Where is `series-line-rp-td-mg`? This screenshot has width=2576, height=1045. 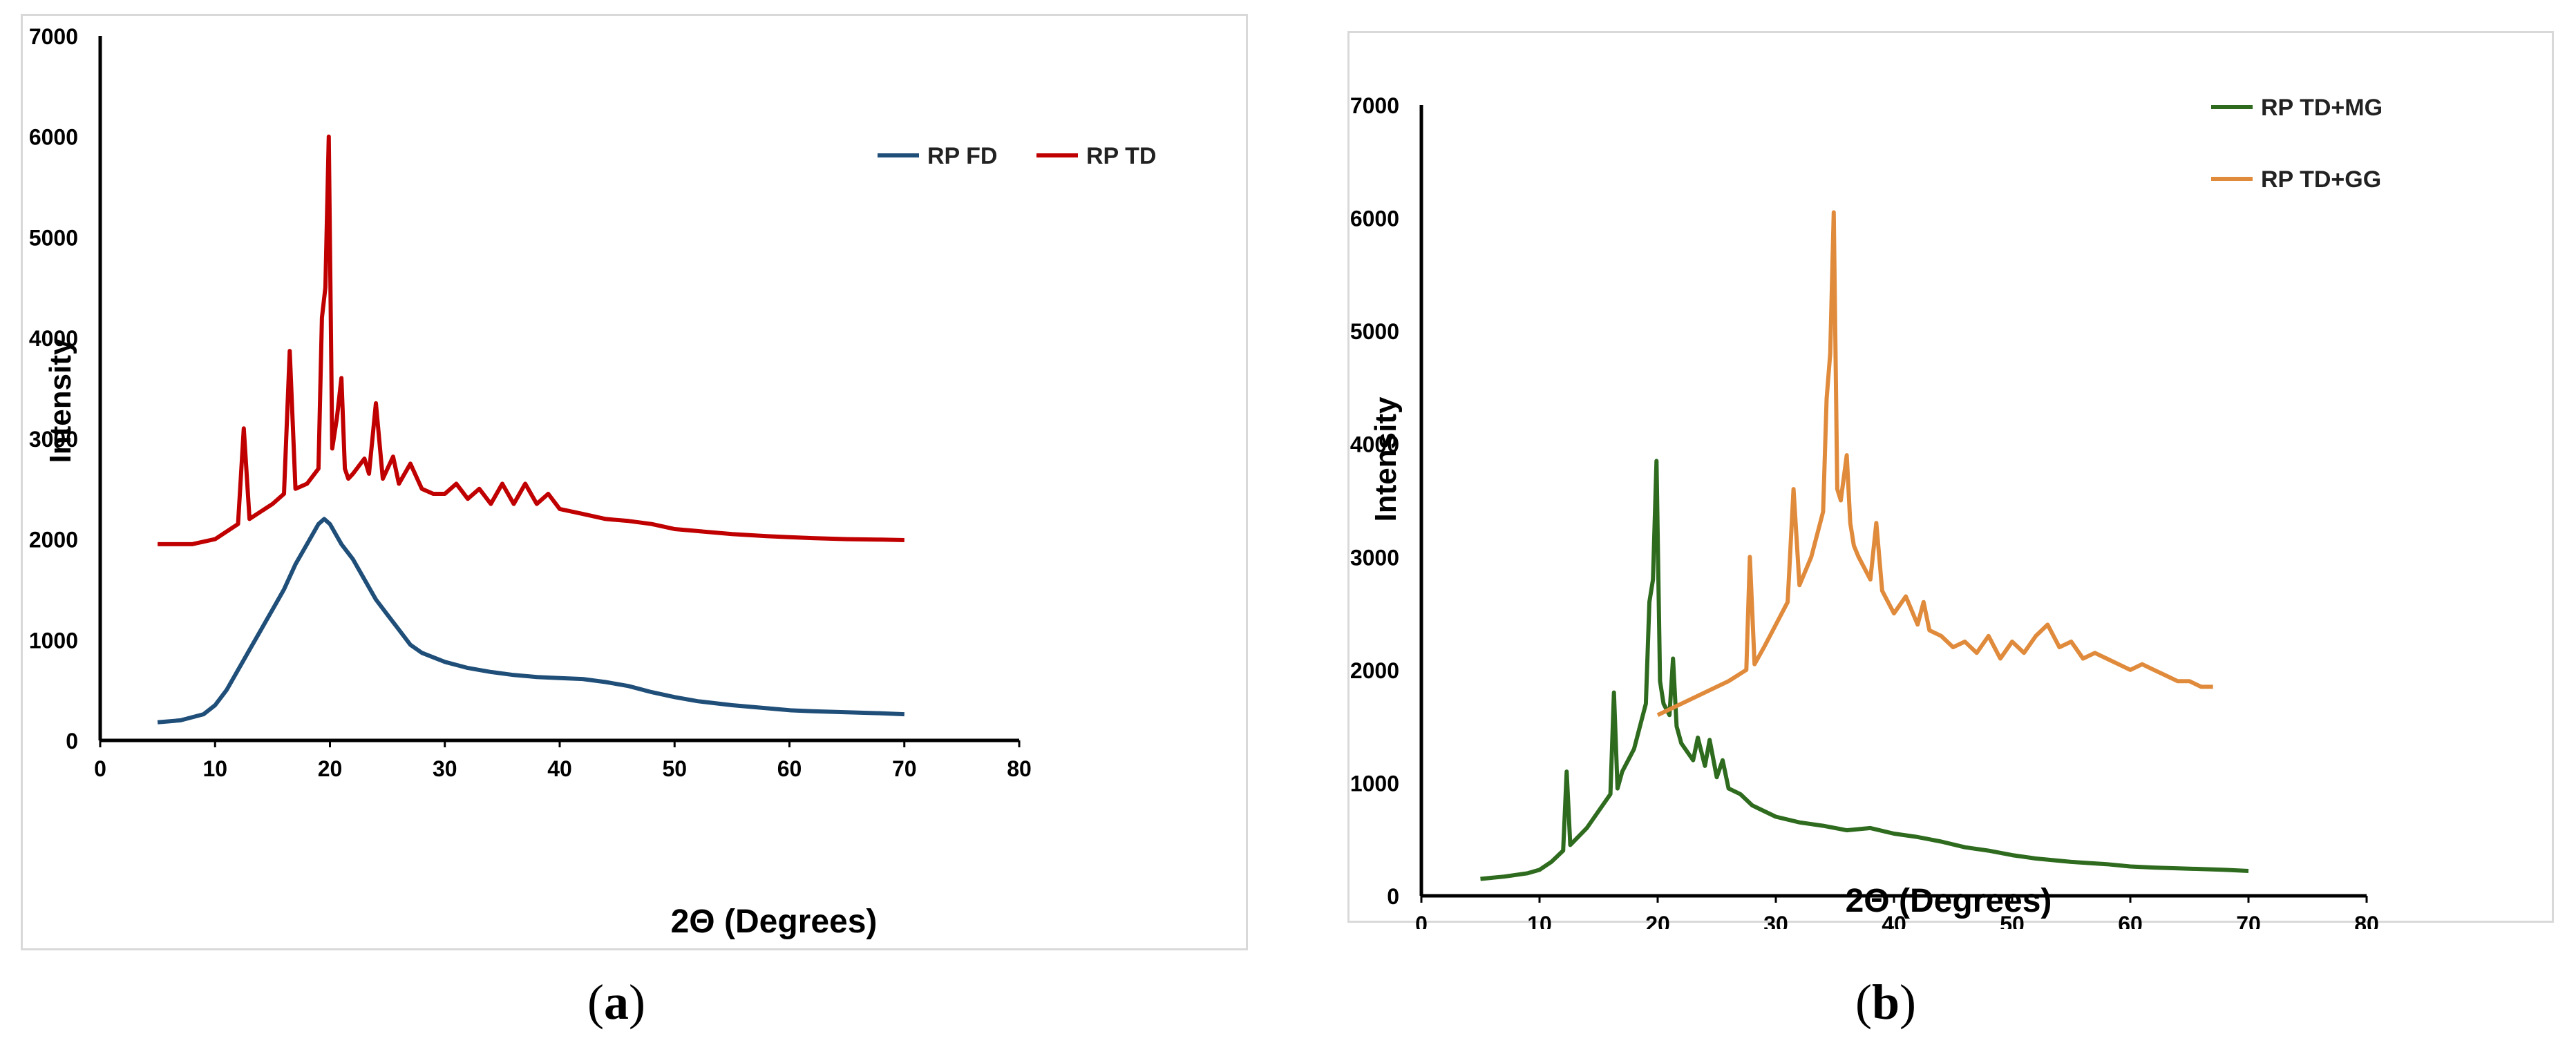 series-line-rp-td-mg is located at coordinates (1864, 670).